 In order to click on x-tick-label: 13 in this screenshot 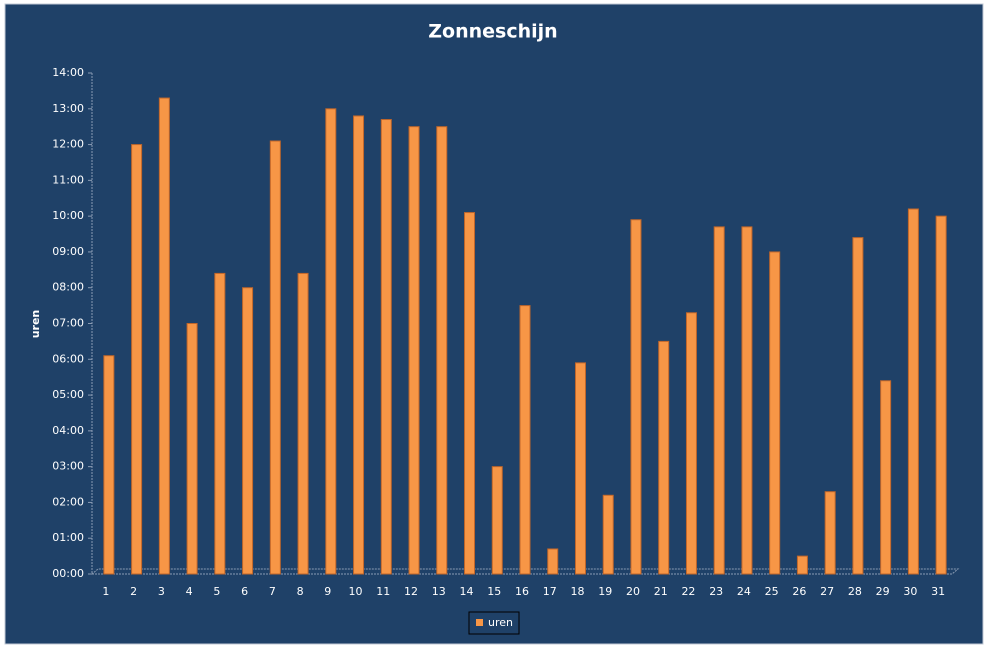, I will do `click(439, 591)`.